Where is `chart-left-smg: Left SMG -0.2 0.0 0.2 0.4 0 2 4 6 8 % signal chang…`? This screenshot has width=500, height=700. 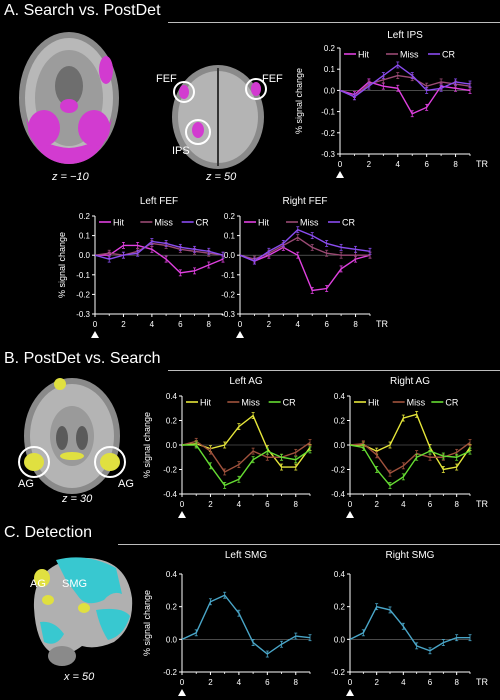
chart-left-smg: Left SMG -0.2 0.0 0.2 0.4 0 2 4 6 8 % signal chang… is located at coordinates (227, 625).